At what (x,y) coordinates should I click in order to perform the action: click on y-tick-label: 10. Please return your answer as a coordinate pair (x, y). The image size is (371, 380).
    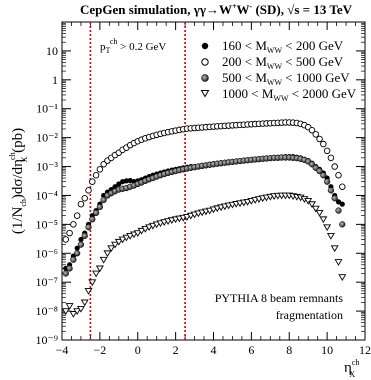
    Looking at the image, I should click on (52, 51).